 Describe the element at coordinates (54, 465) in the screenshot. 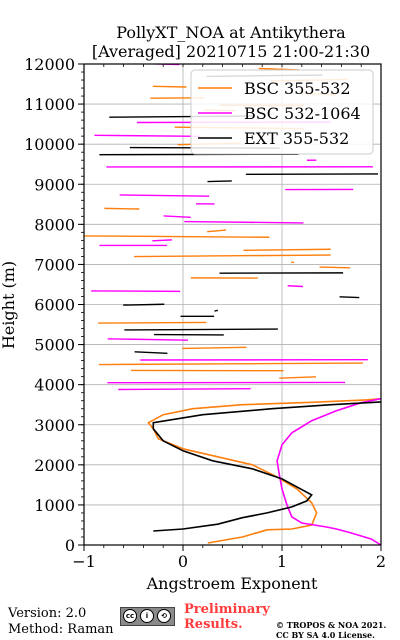

I see `y-tick-label: 2000` at that location.